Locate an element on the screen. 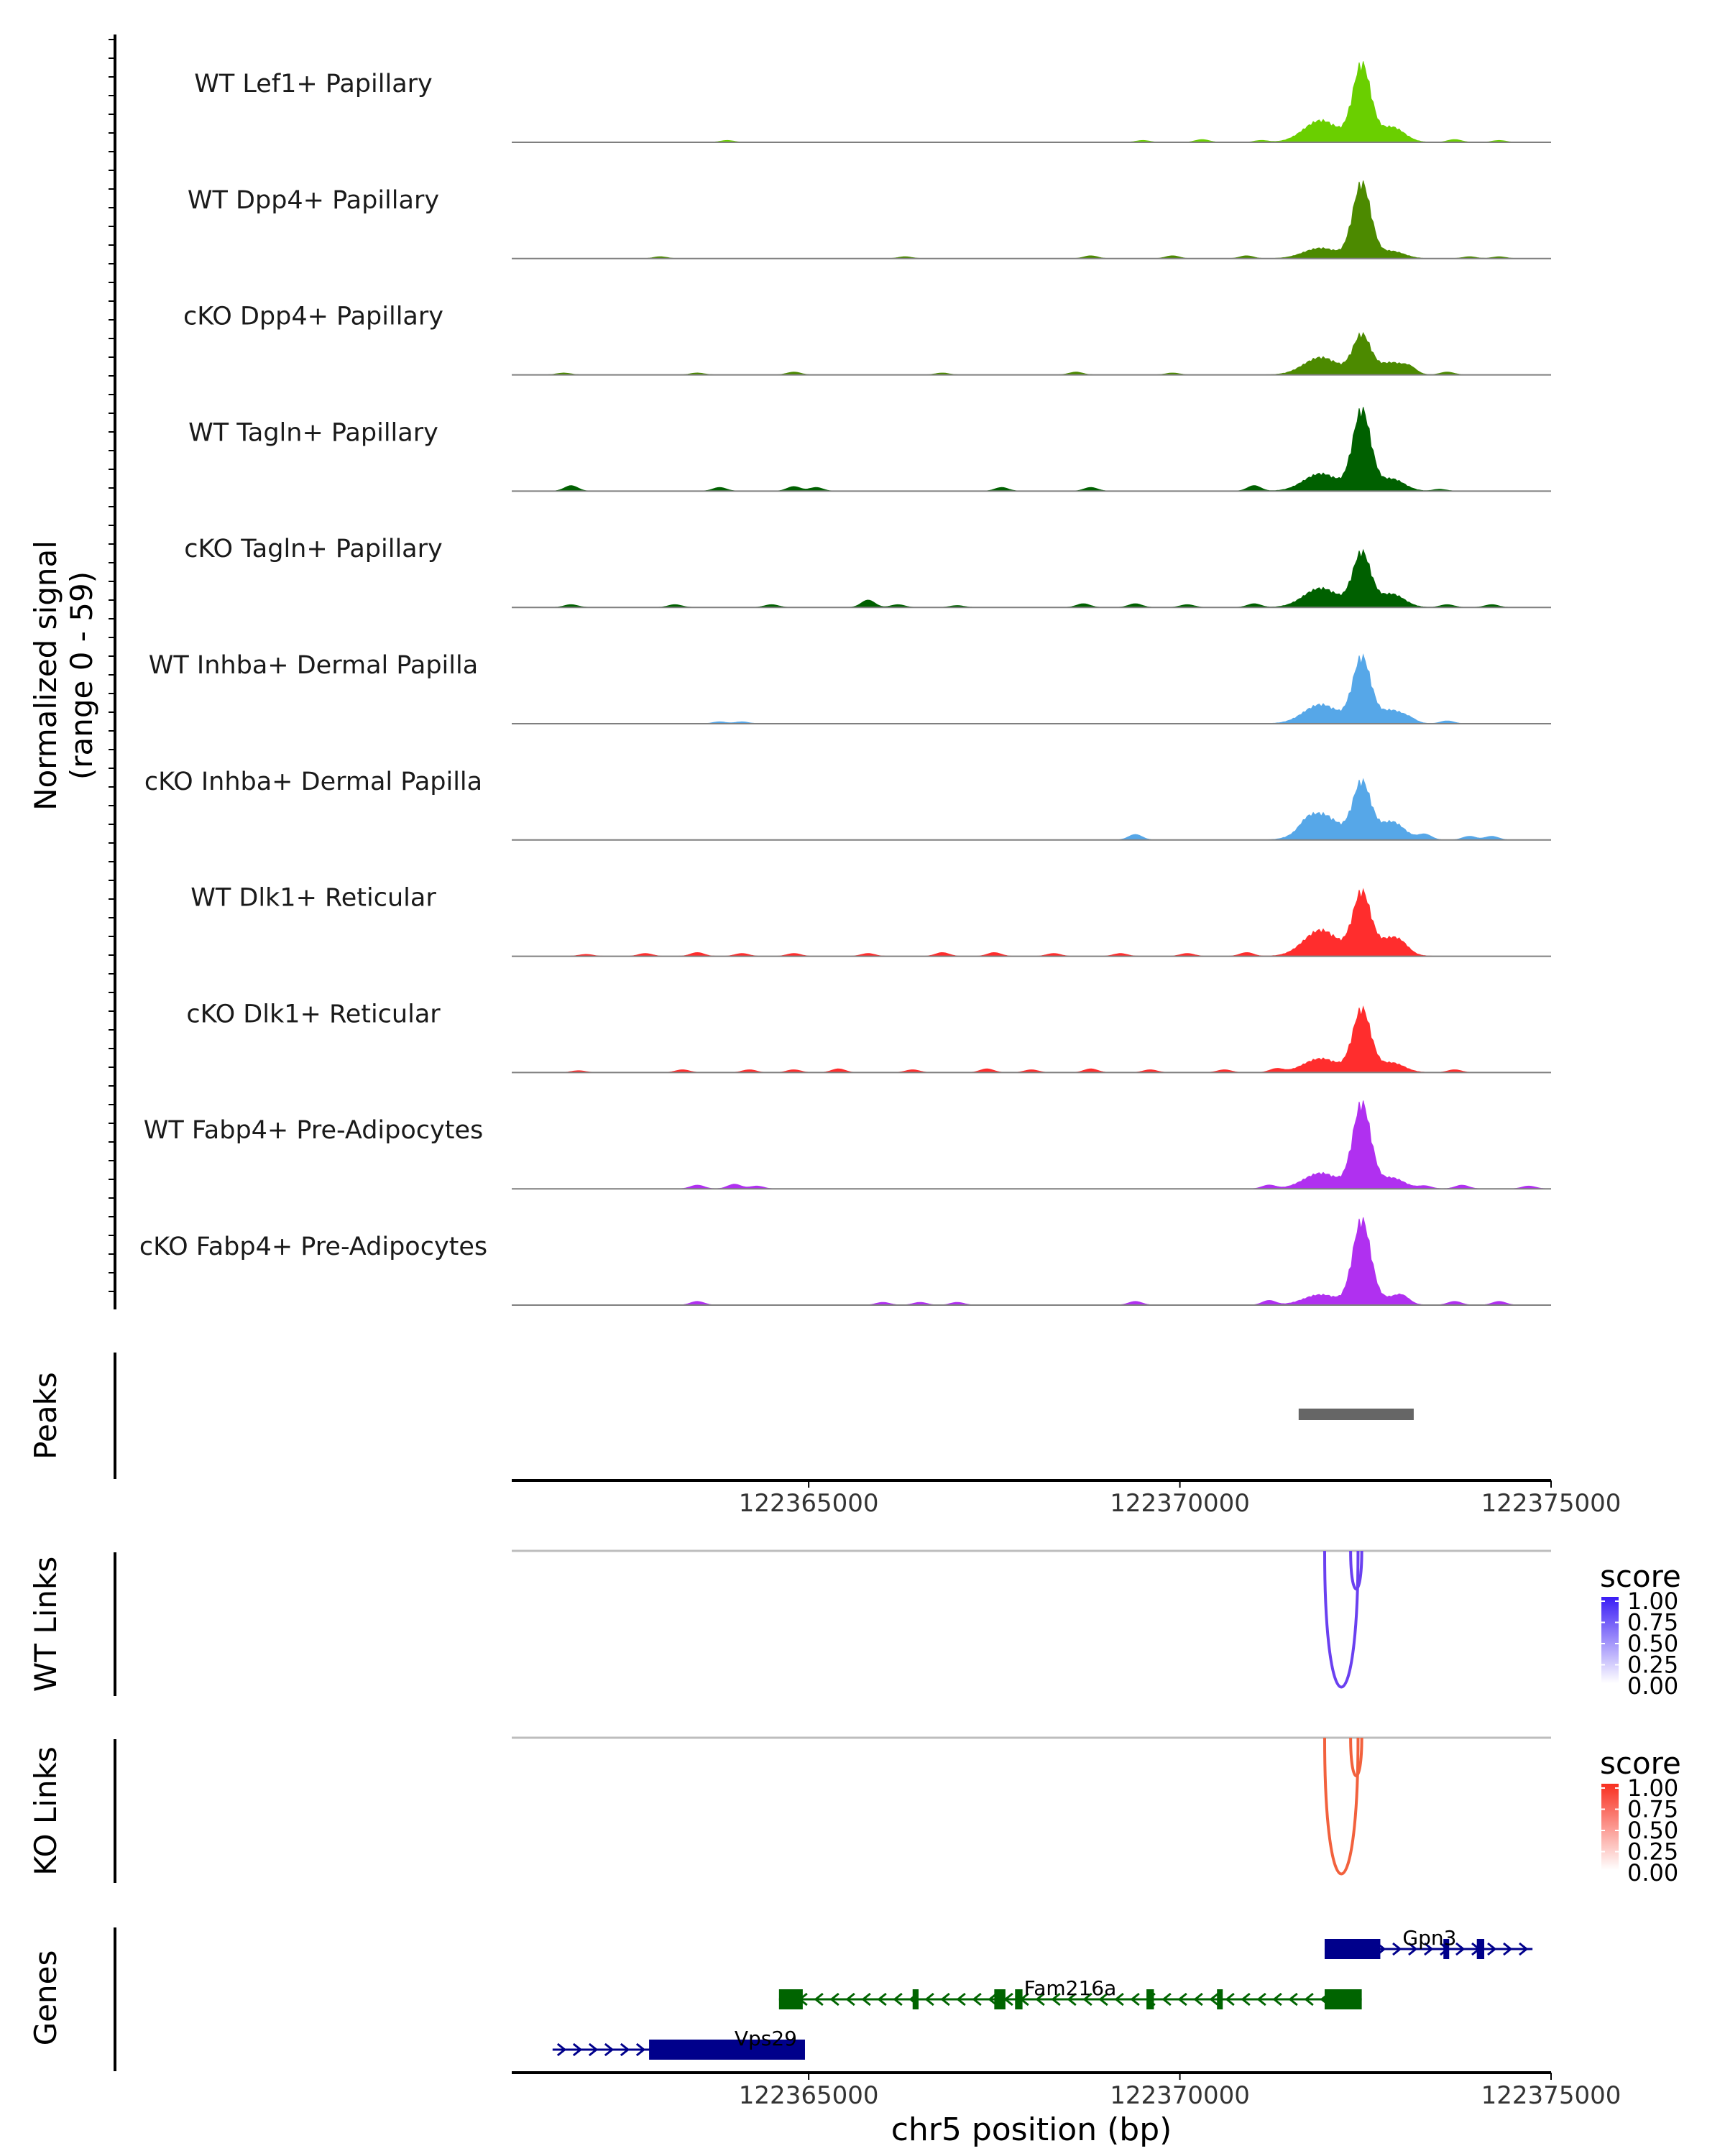 Image resolution: width=1725 pixels, height=2156 pixels. track-label: WT Dlk1+ Reticular is located at coordinates (313, 898).